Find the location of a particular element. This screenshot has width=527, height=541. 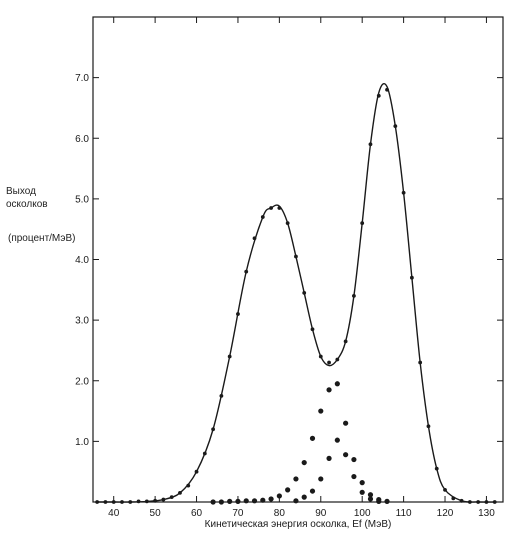

x-tick-label: 60 is located at coordinates (197, 513).